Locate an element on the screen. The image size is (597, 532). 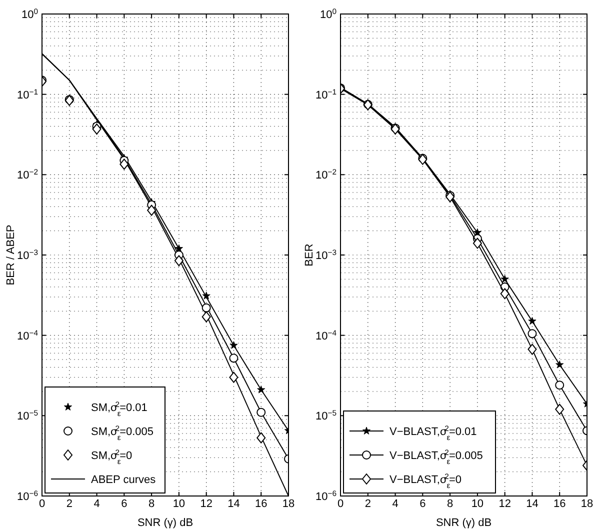
legend-label: ABEP curves is located at coordinates (123, 480).